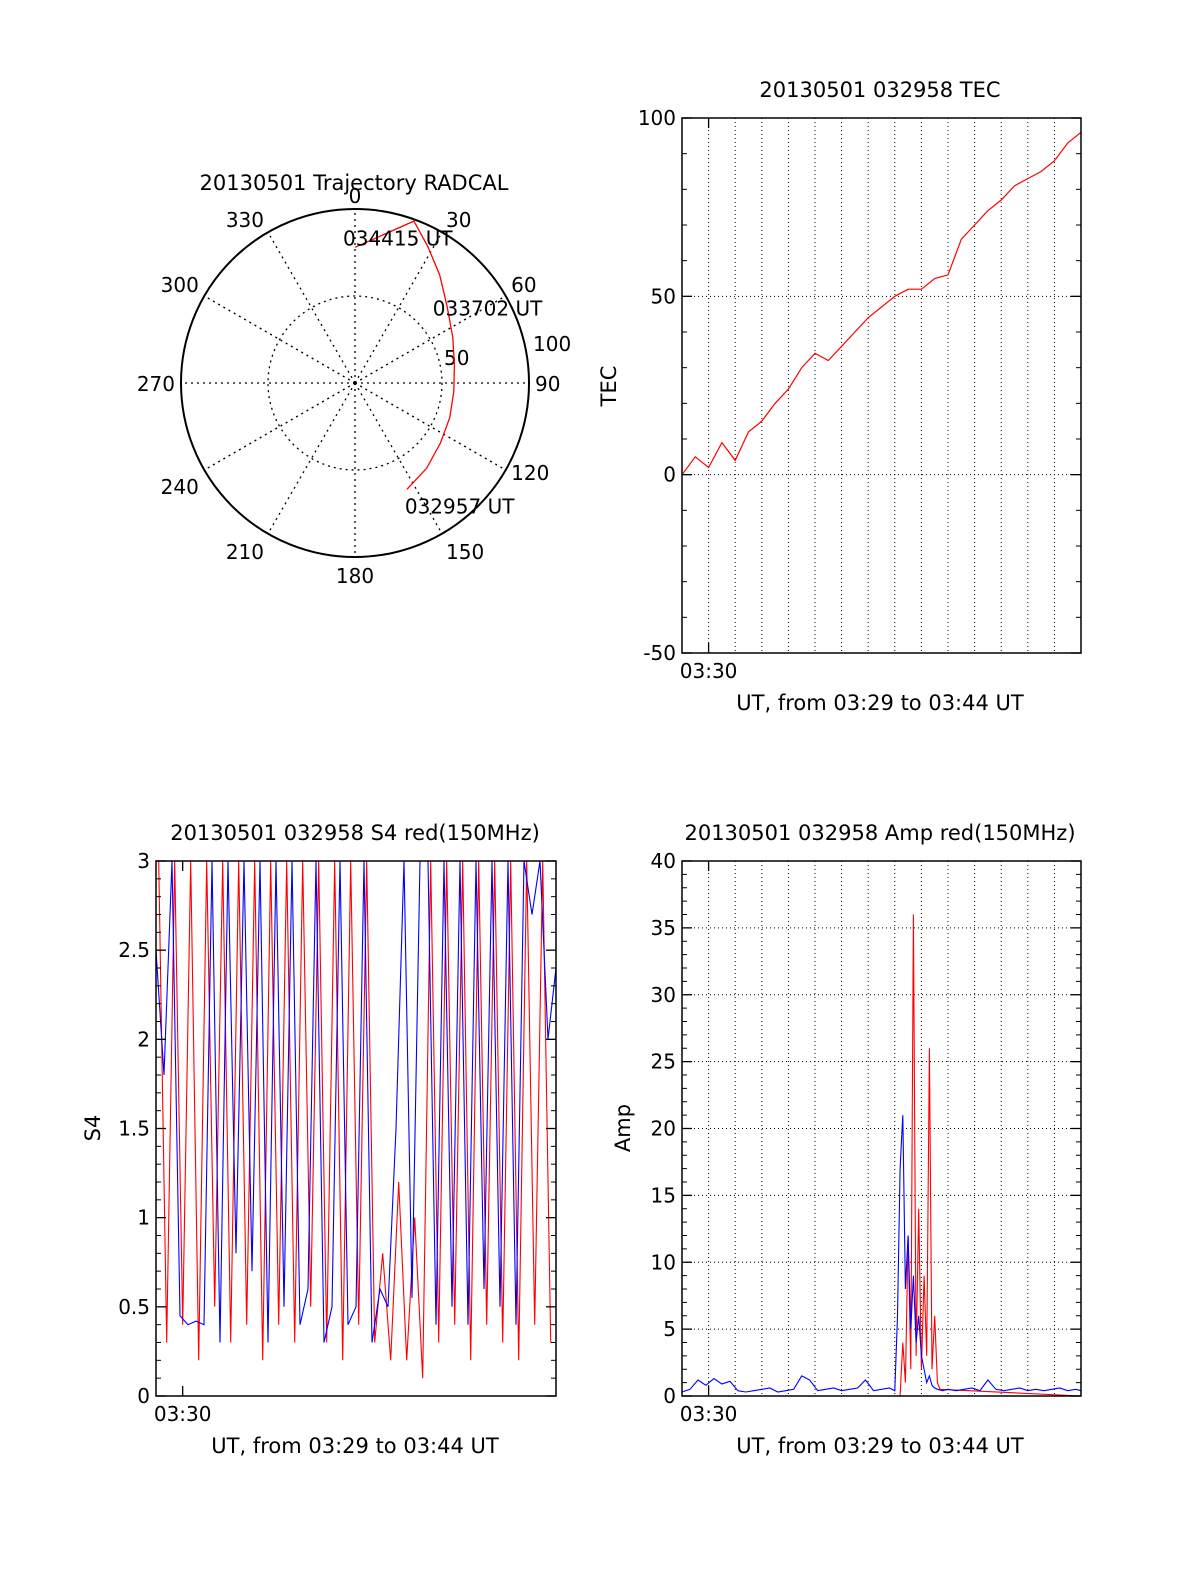  Describe the element at coordinates (460, 506) in the screenshot. I see `trajectory-start-label: 032957 UT` at that location.